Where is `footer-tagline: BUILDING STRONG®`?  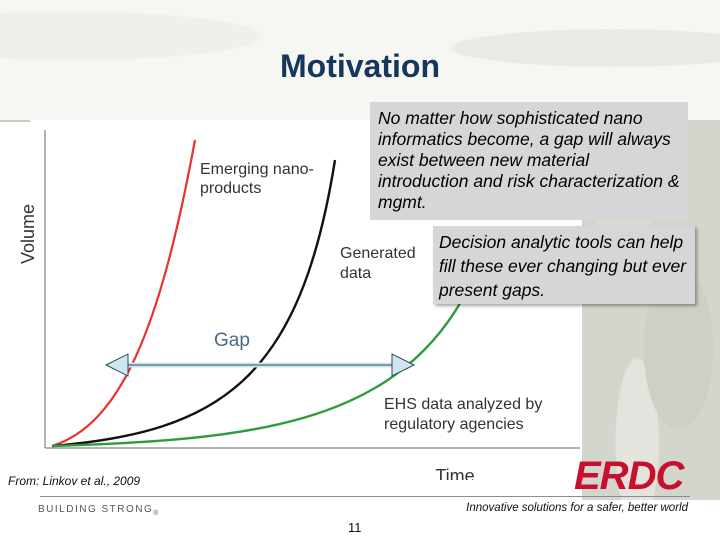 footer-tagline: BUILDING STRONG® is located at coordinates (98, 510).